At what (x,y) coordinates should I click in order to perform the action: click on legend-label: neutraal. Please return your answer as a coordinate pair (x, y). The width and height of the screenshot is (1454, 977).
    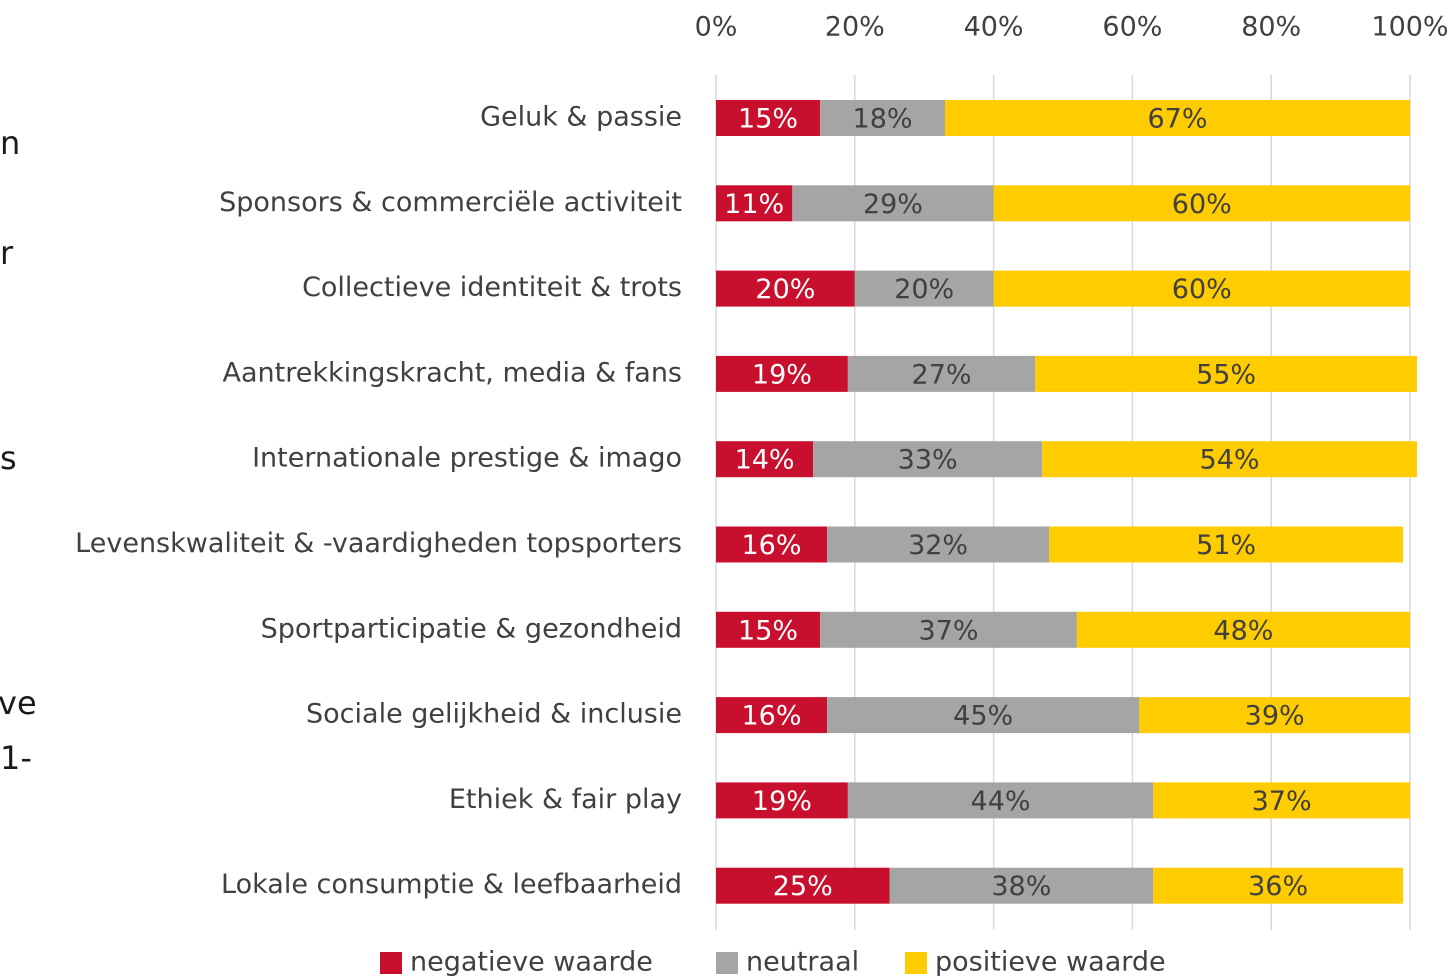
    Looking at the image, I should click on (802, 962).